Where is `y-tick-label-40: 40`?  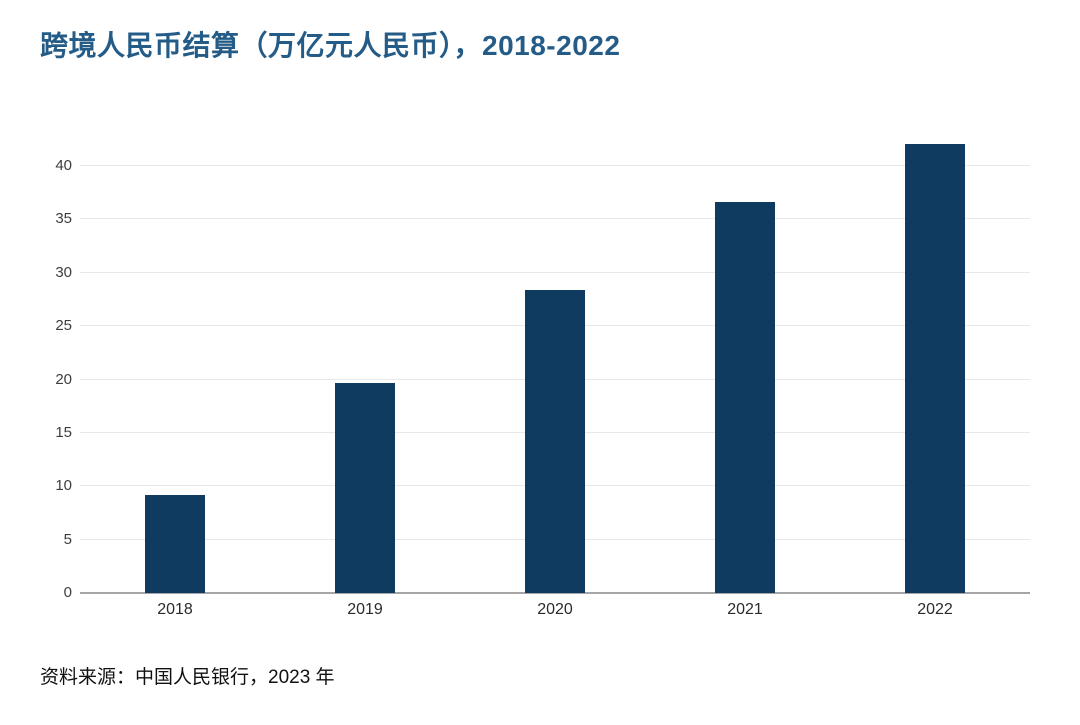
y-tick-label-40: 40 is located at coordinates (63, 165).